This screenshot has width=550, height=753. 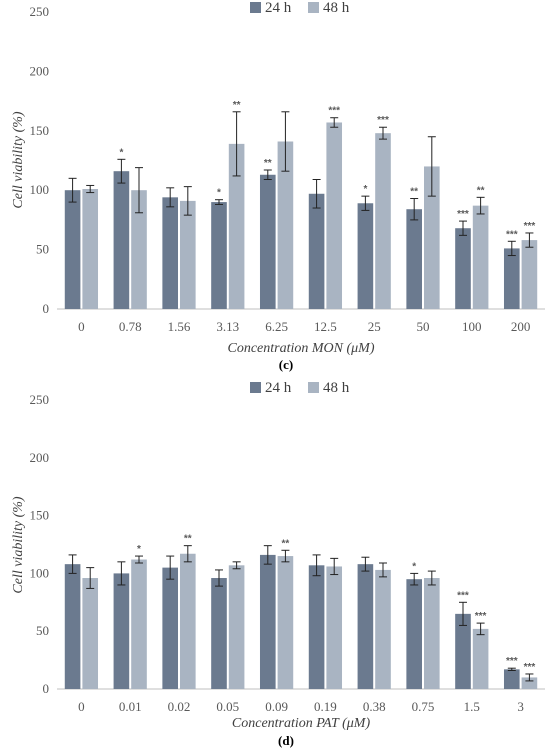 What do you see at coordinates (300, 348) in the screenshot?
I see `x-axis-title: Concentration MON (μM)` at bounding box center [300, 348].